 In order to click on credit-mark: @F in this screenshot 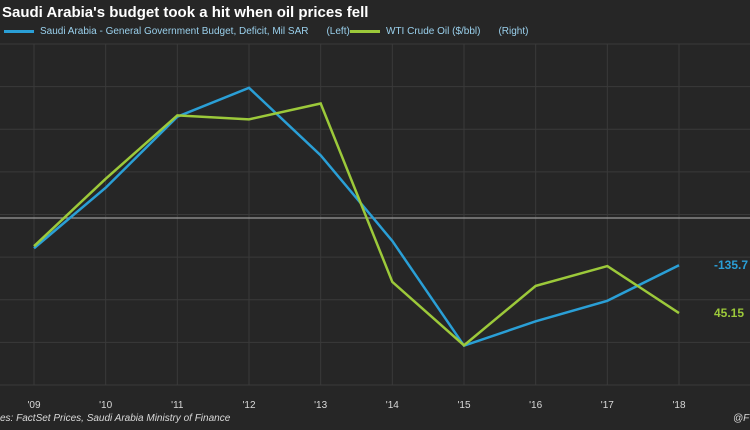, I will do `click(741, 418)`.